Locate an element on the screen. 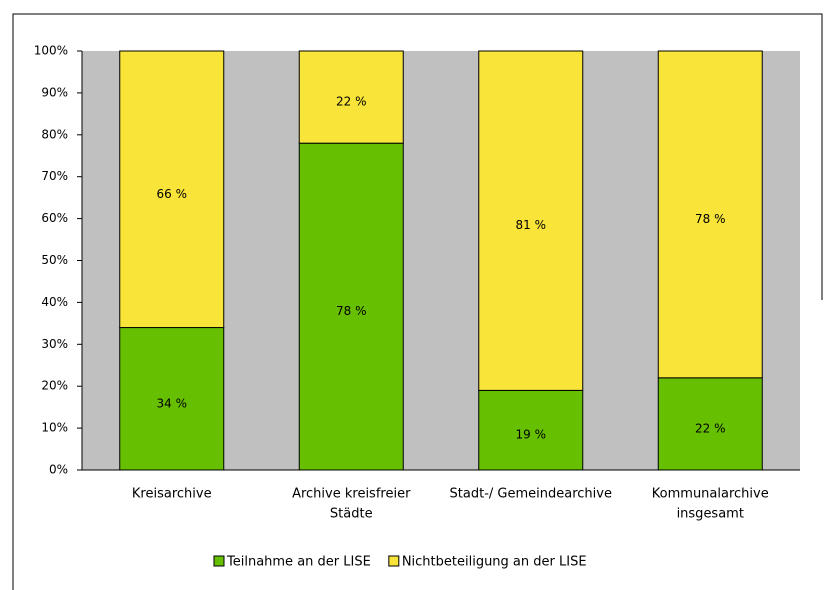  y-tick-label: 70% is located at coordinates (54, 176).